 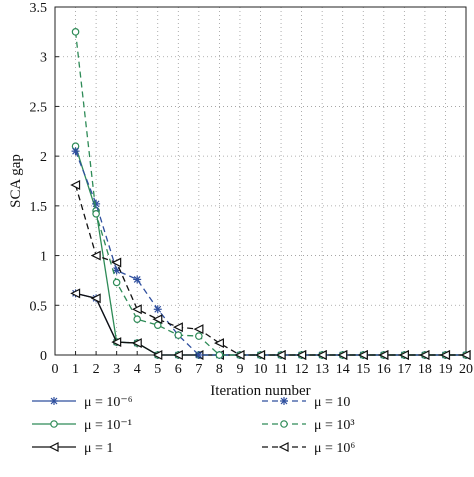 What do you see at coordinates (55, 369) in the screenshot?
I see `x-tick-label: 0` at bounding box center [55, 369].